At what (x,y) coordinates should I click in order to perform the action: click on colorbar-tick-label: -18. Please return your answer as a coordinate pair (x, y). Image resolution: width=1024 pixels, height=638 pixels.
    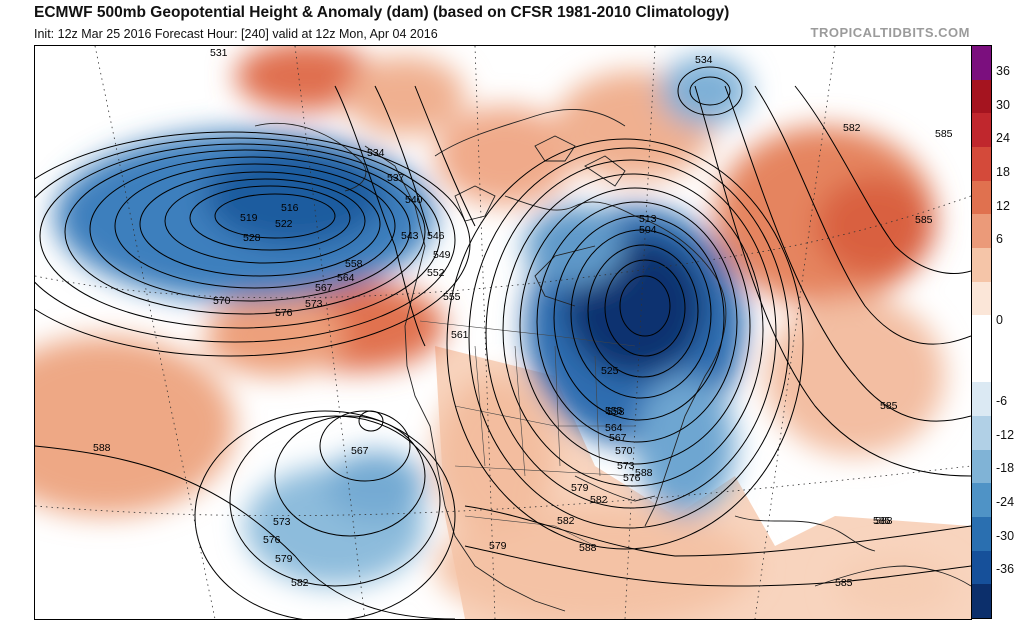
    Looking at the image, I should click on (1005, 468).